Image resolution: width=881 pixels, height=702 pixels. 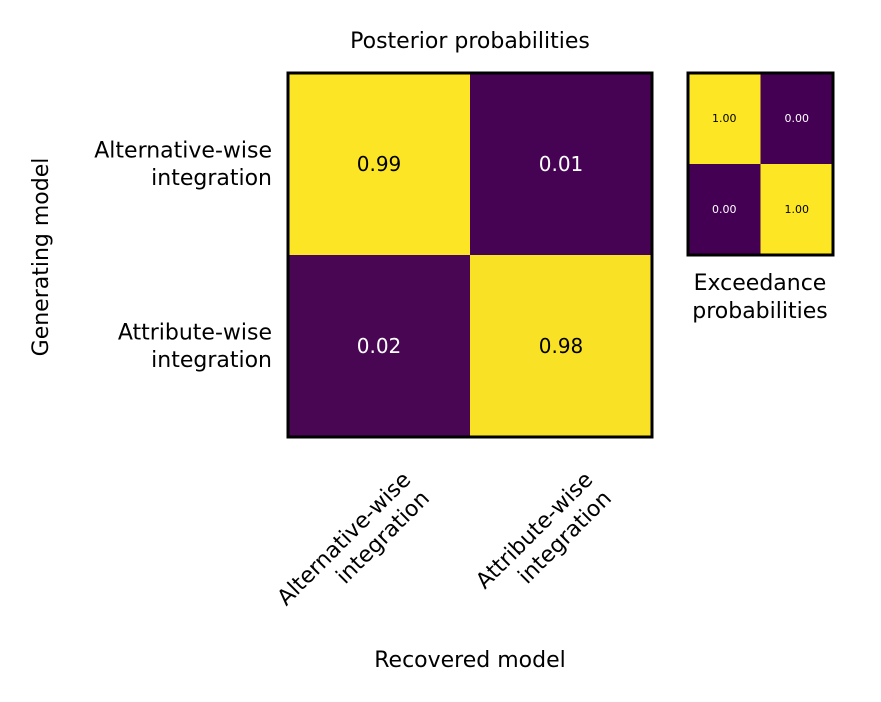 I want to click on y-tick-label-line: Alternative-wise, so click(x=183, y=151).